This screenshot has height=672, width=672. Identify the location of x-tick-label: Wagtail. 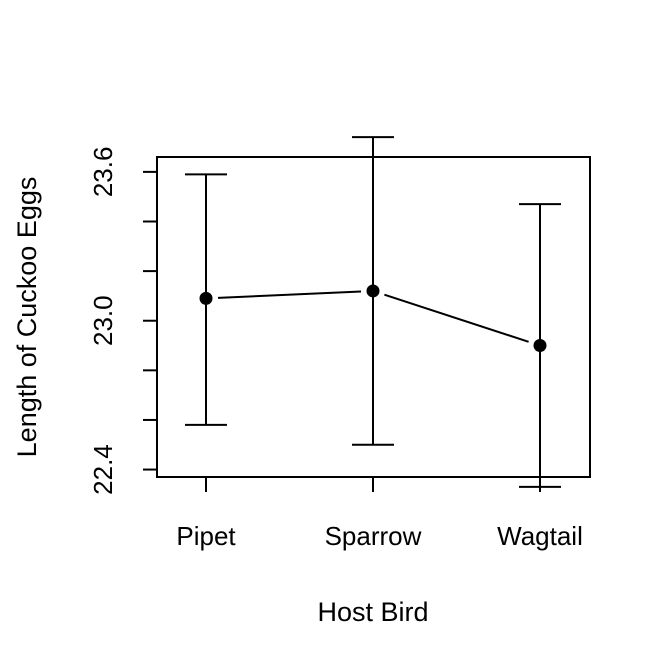
(540, 536).